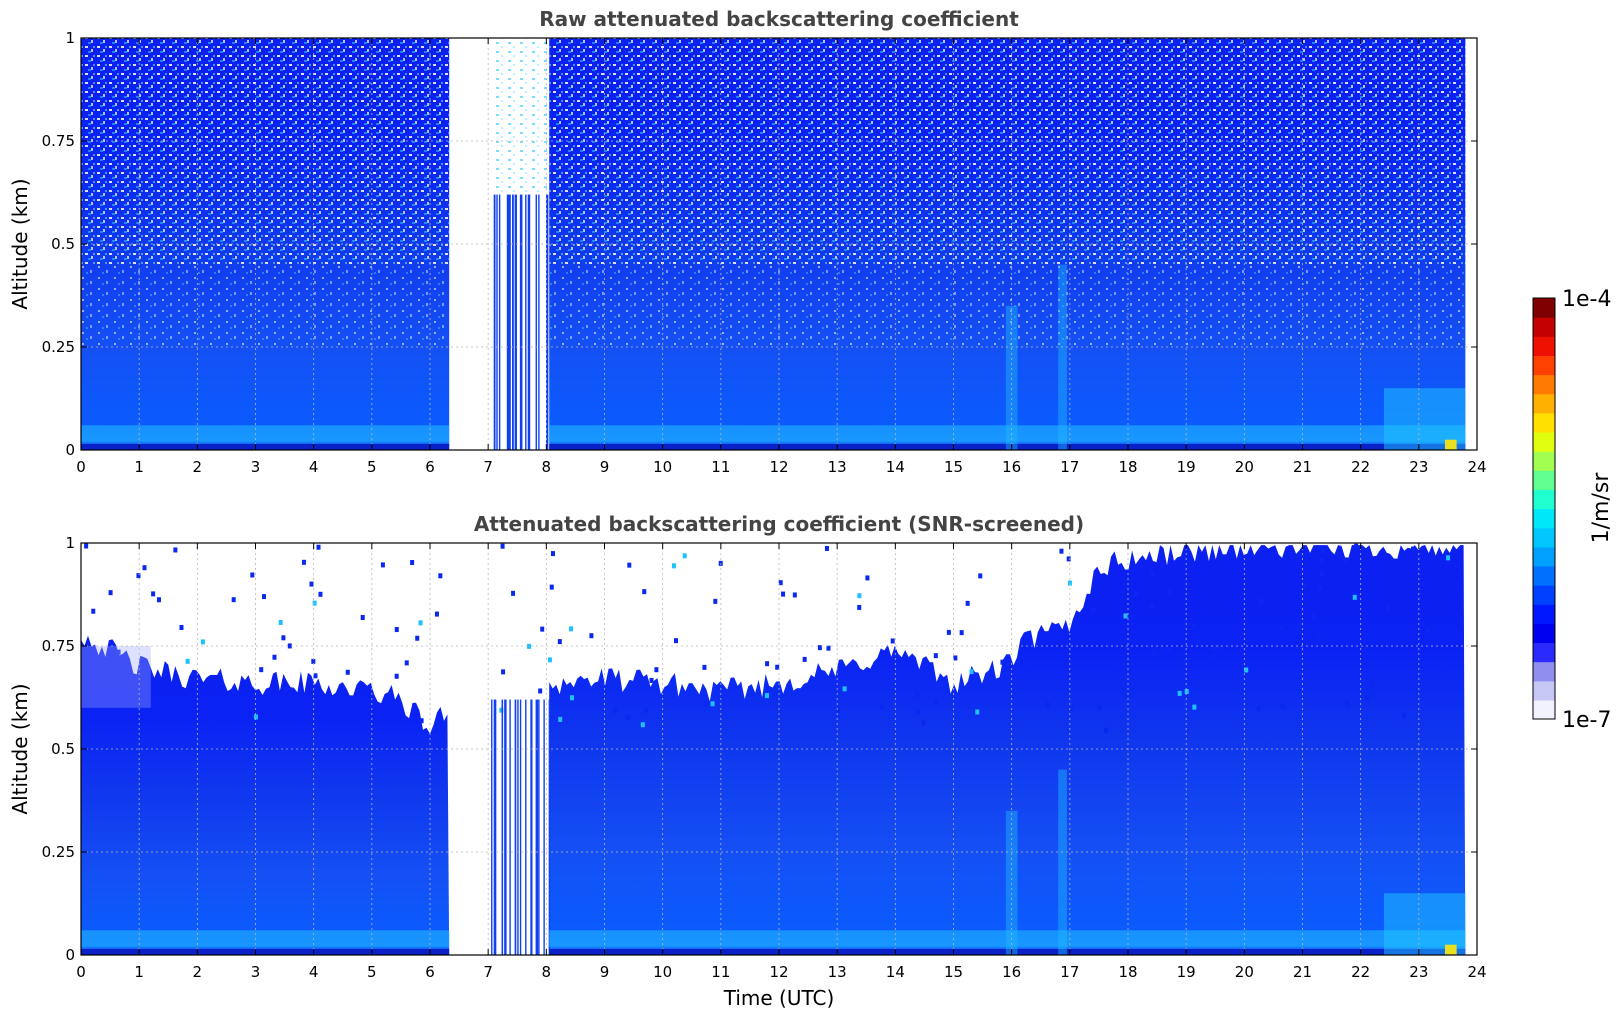 The height and width of the screenshot is (1020, 1621). I want to click on colorbar-unit-label: 1/m/sr, so click(1601, 508).